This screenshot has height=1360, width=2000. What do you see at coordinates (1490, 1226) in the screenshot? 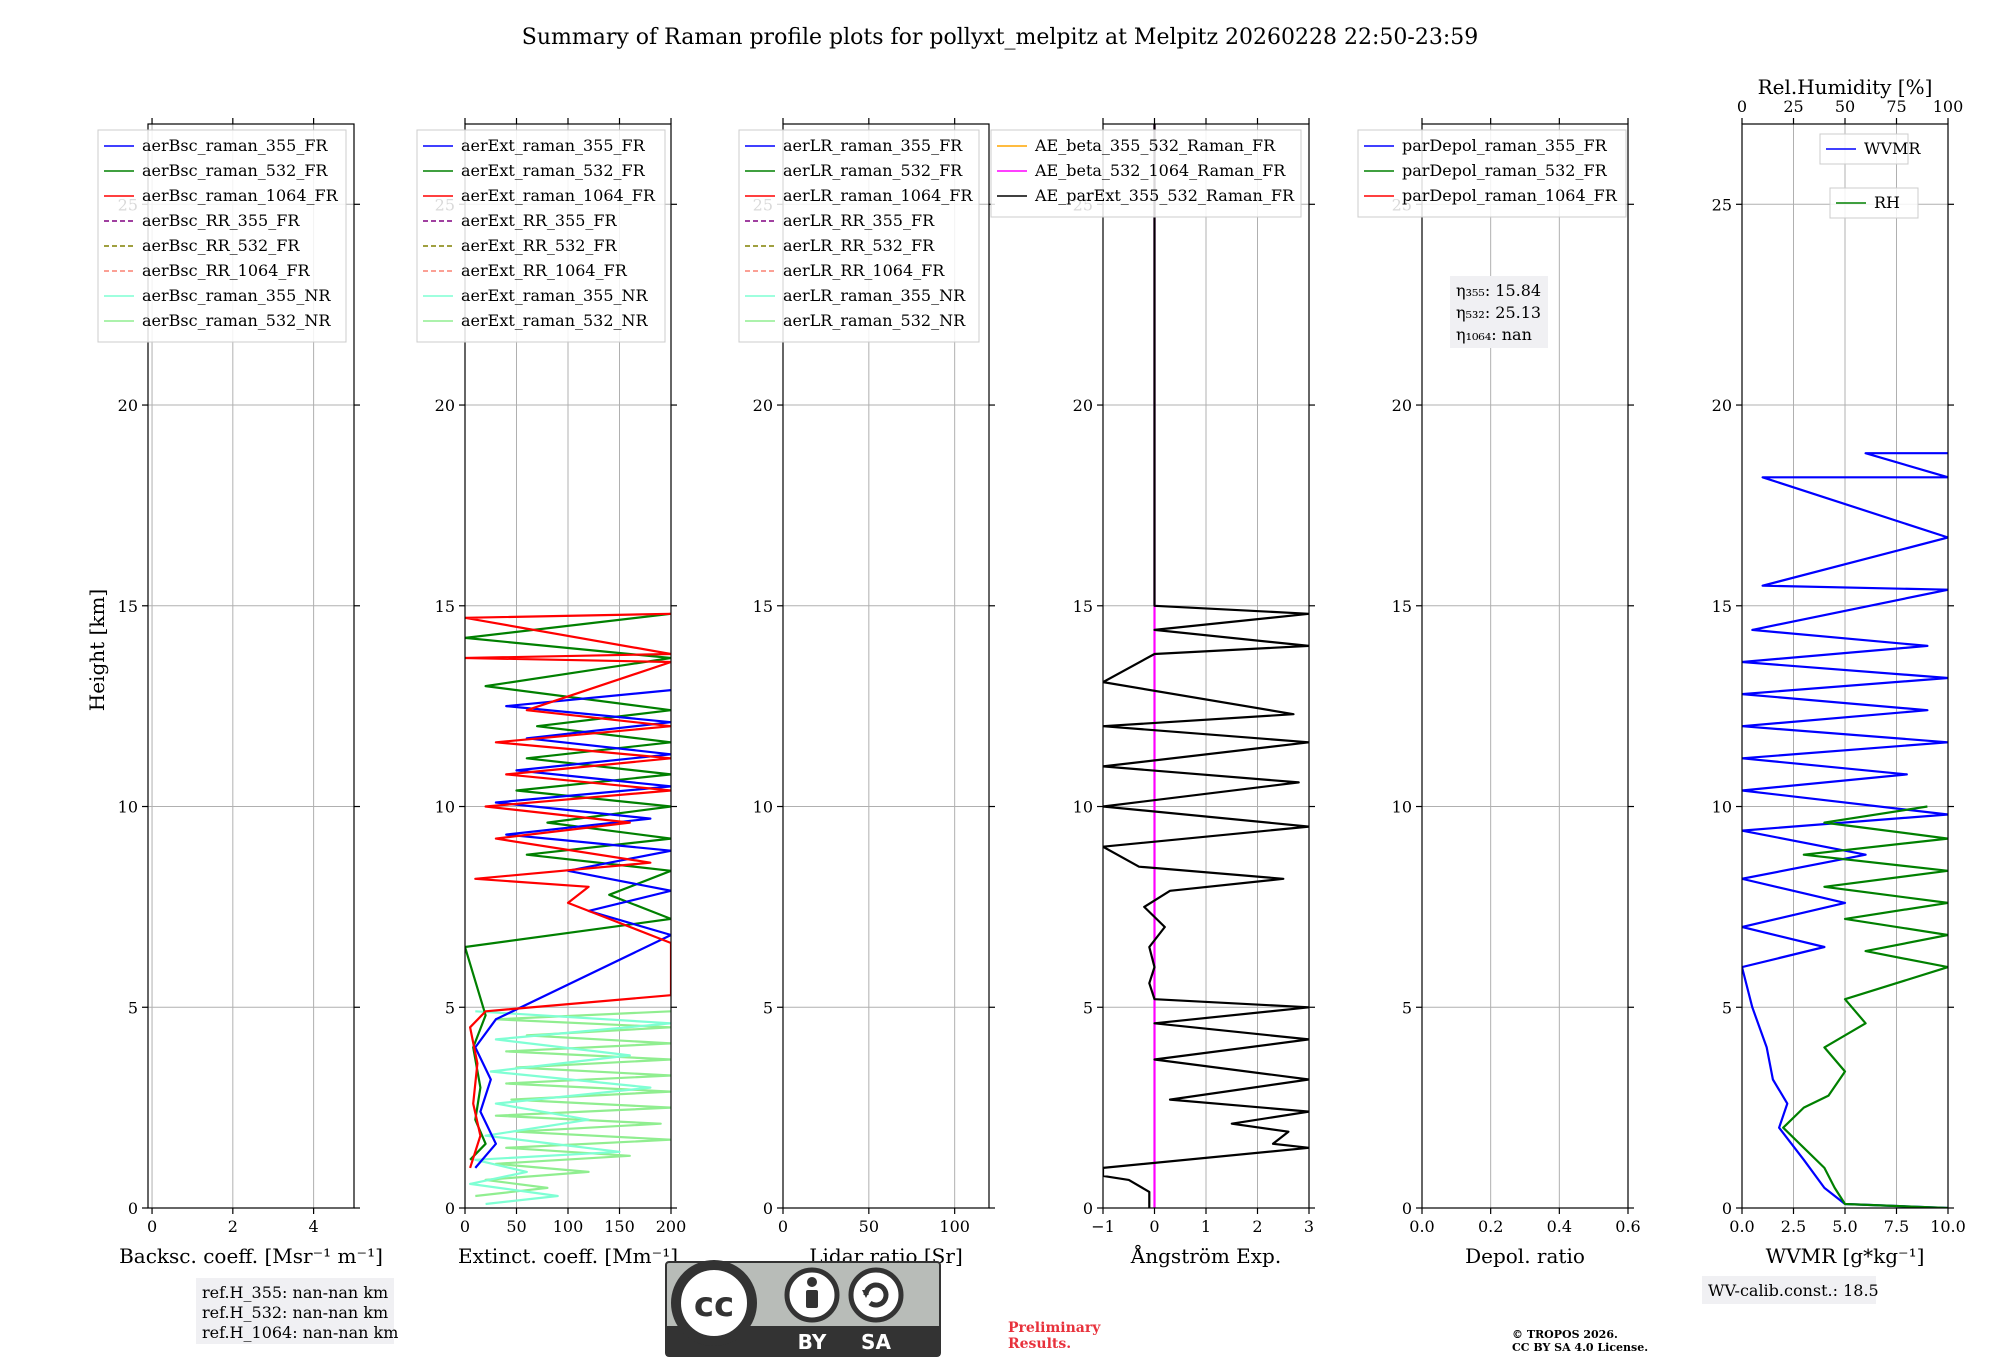
I see `x-tick-label: 0.2` at bounding box center [1490, 1226].